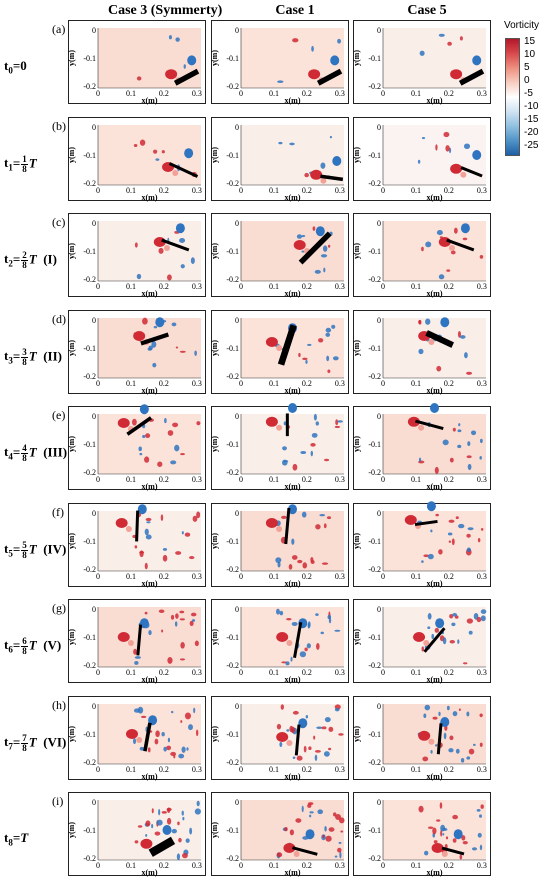  Describe the element at coordinates (8, 742) in the screenshot. I see `time-symbol: t7` at that location.